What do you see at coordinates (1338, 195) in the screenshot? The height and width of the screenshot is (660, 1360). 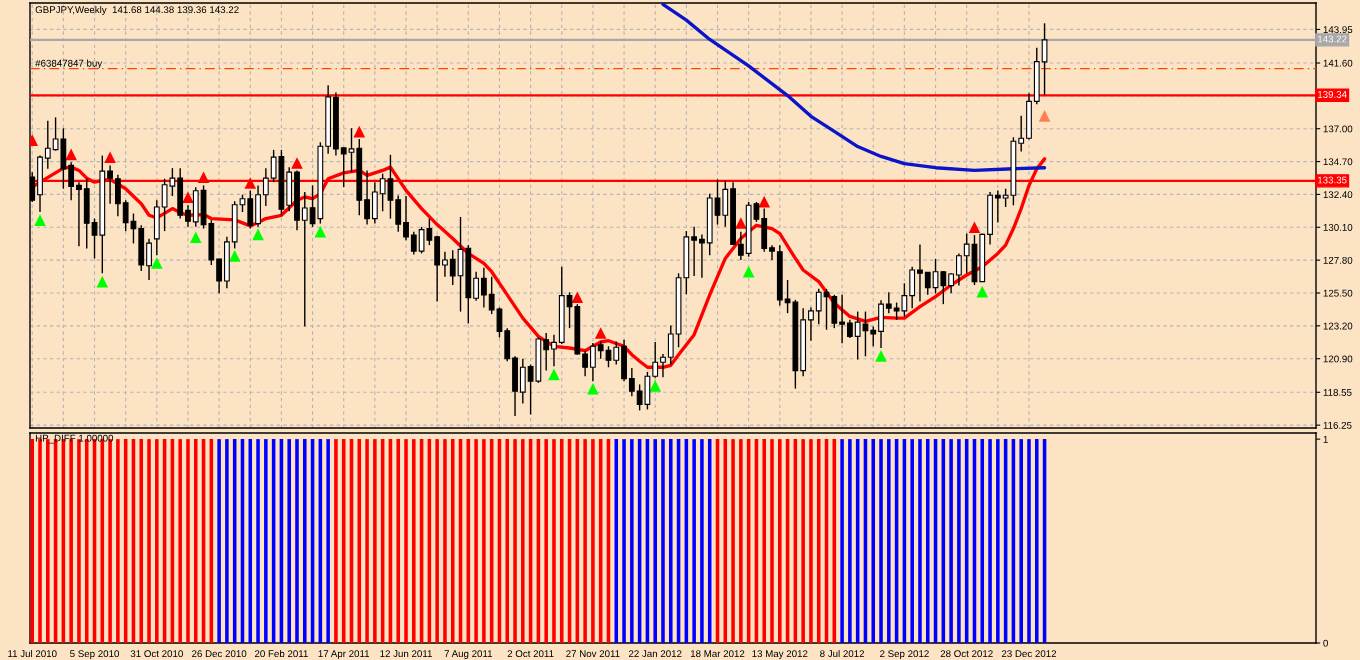 I see `y-tick-label: 132.40` at bounding box center [1338, 195].